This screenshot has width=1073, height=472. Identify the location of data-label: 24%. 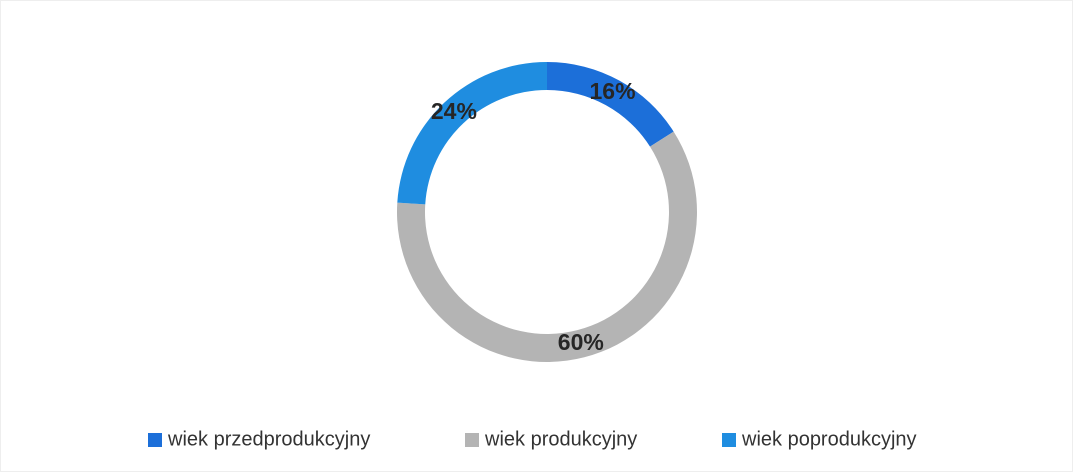
(454, 111).